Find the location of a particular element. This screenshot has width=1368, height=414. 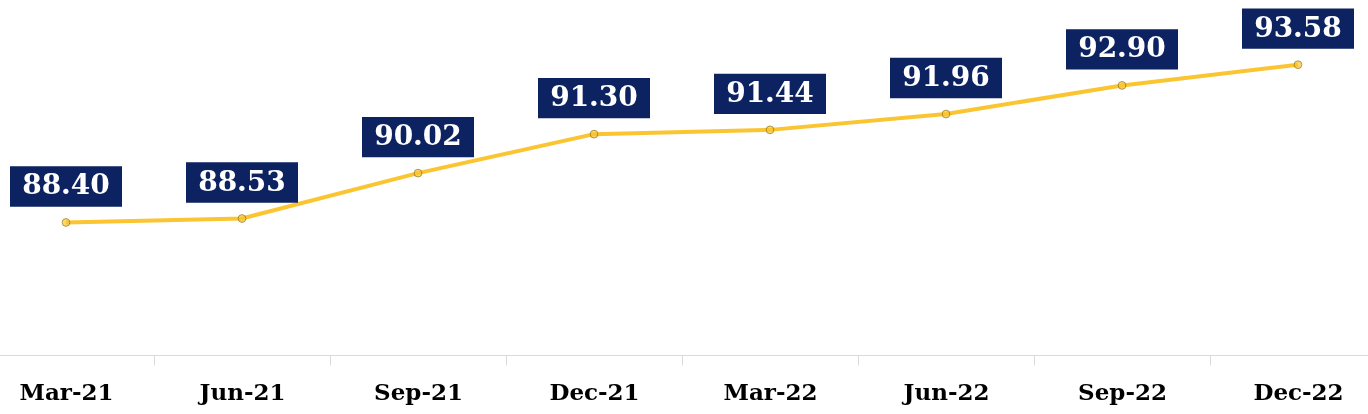

x-tick-label: Mar-22 is located at coordinates (770, 391).